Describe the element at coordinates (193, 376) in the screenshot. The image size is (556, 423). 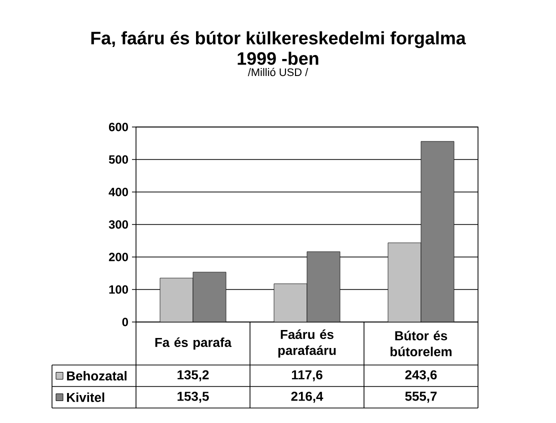
I see `data-label: 135,2` at that location.